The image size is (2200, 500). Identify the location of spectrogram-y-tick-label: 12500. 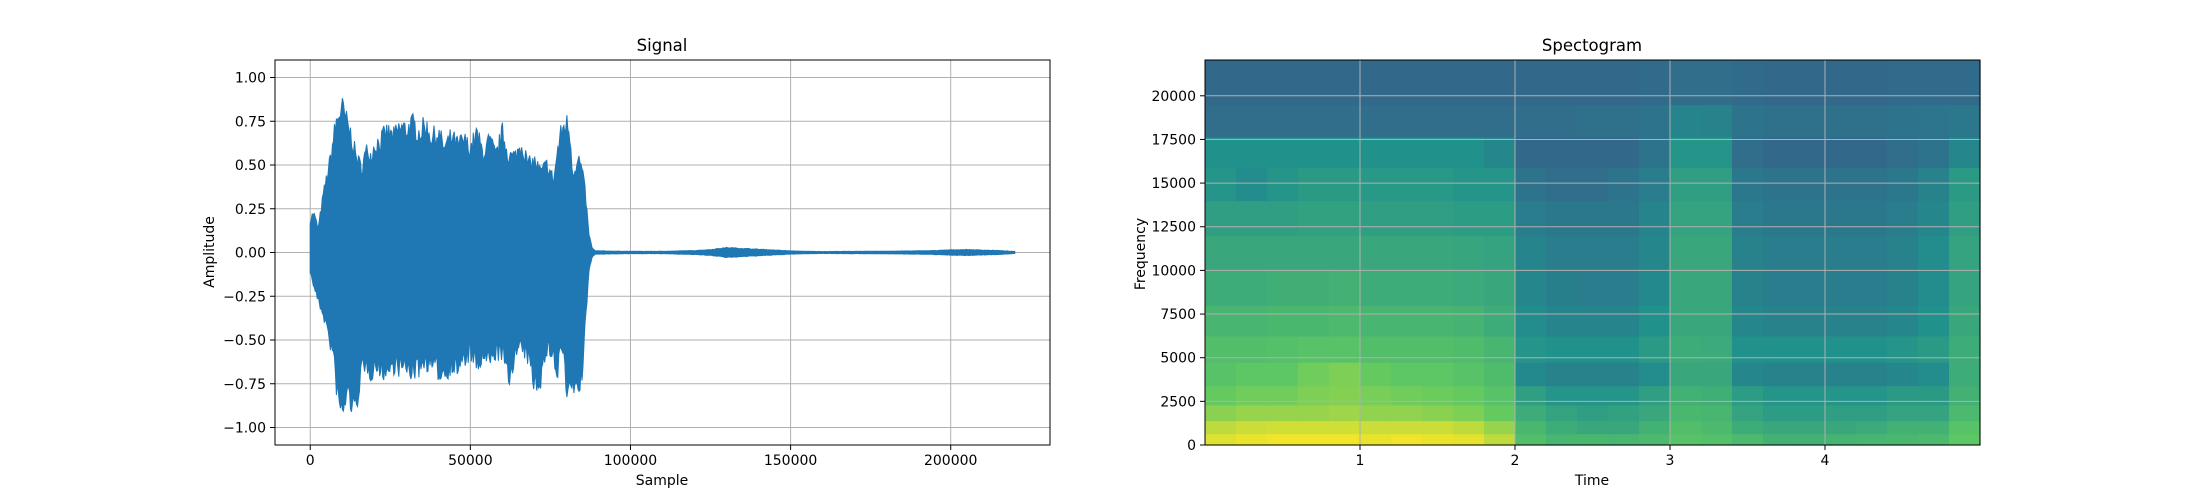
(1173, 228).